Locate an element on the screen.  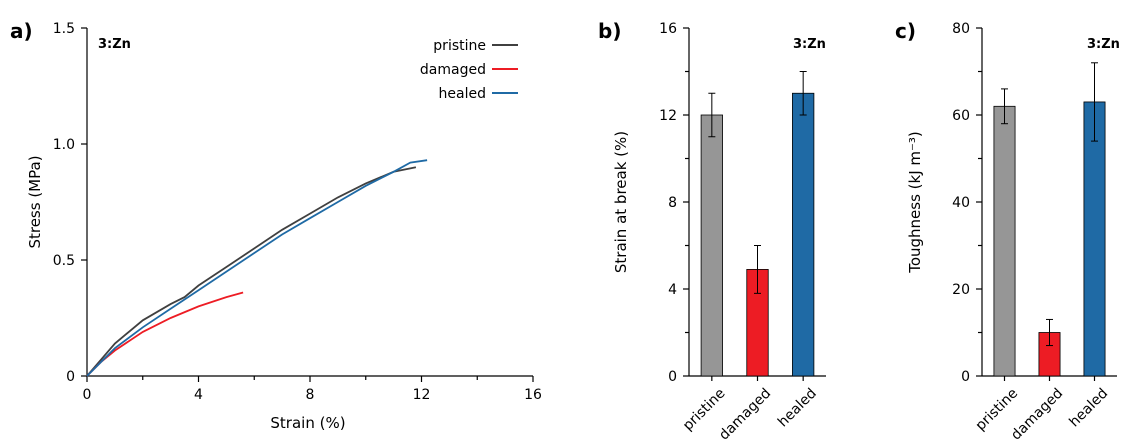
toughness-bar-pristine is located at coordinates (1004, 241).